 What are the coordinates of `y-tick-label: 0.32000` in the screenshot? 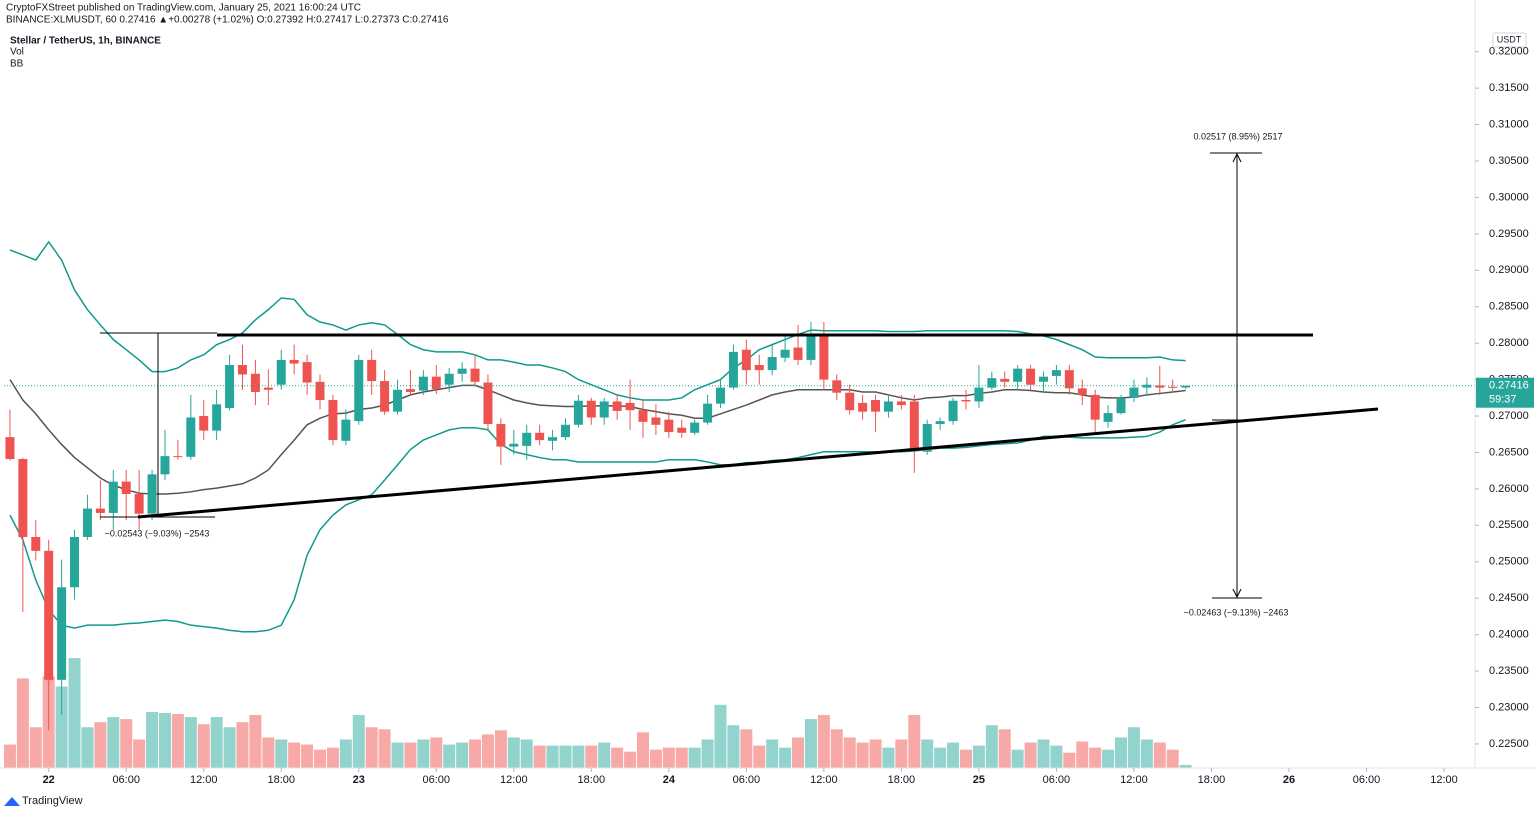 It's located at (1509, 52).